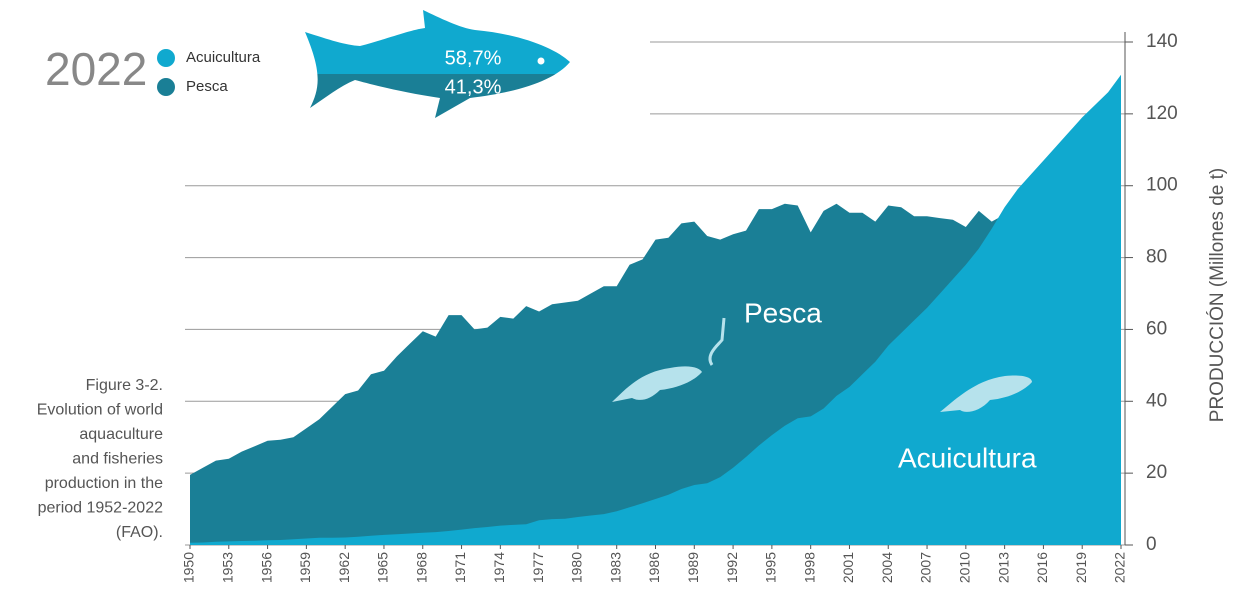 This screenshot has height=601, width=1236. I want to click on y-tick-label: 0, so click(1151, 544).